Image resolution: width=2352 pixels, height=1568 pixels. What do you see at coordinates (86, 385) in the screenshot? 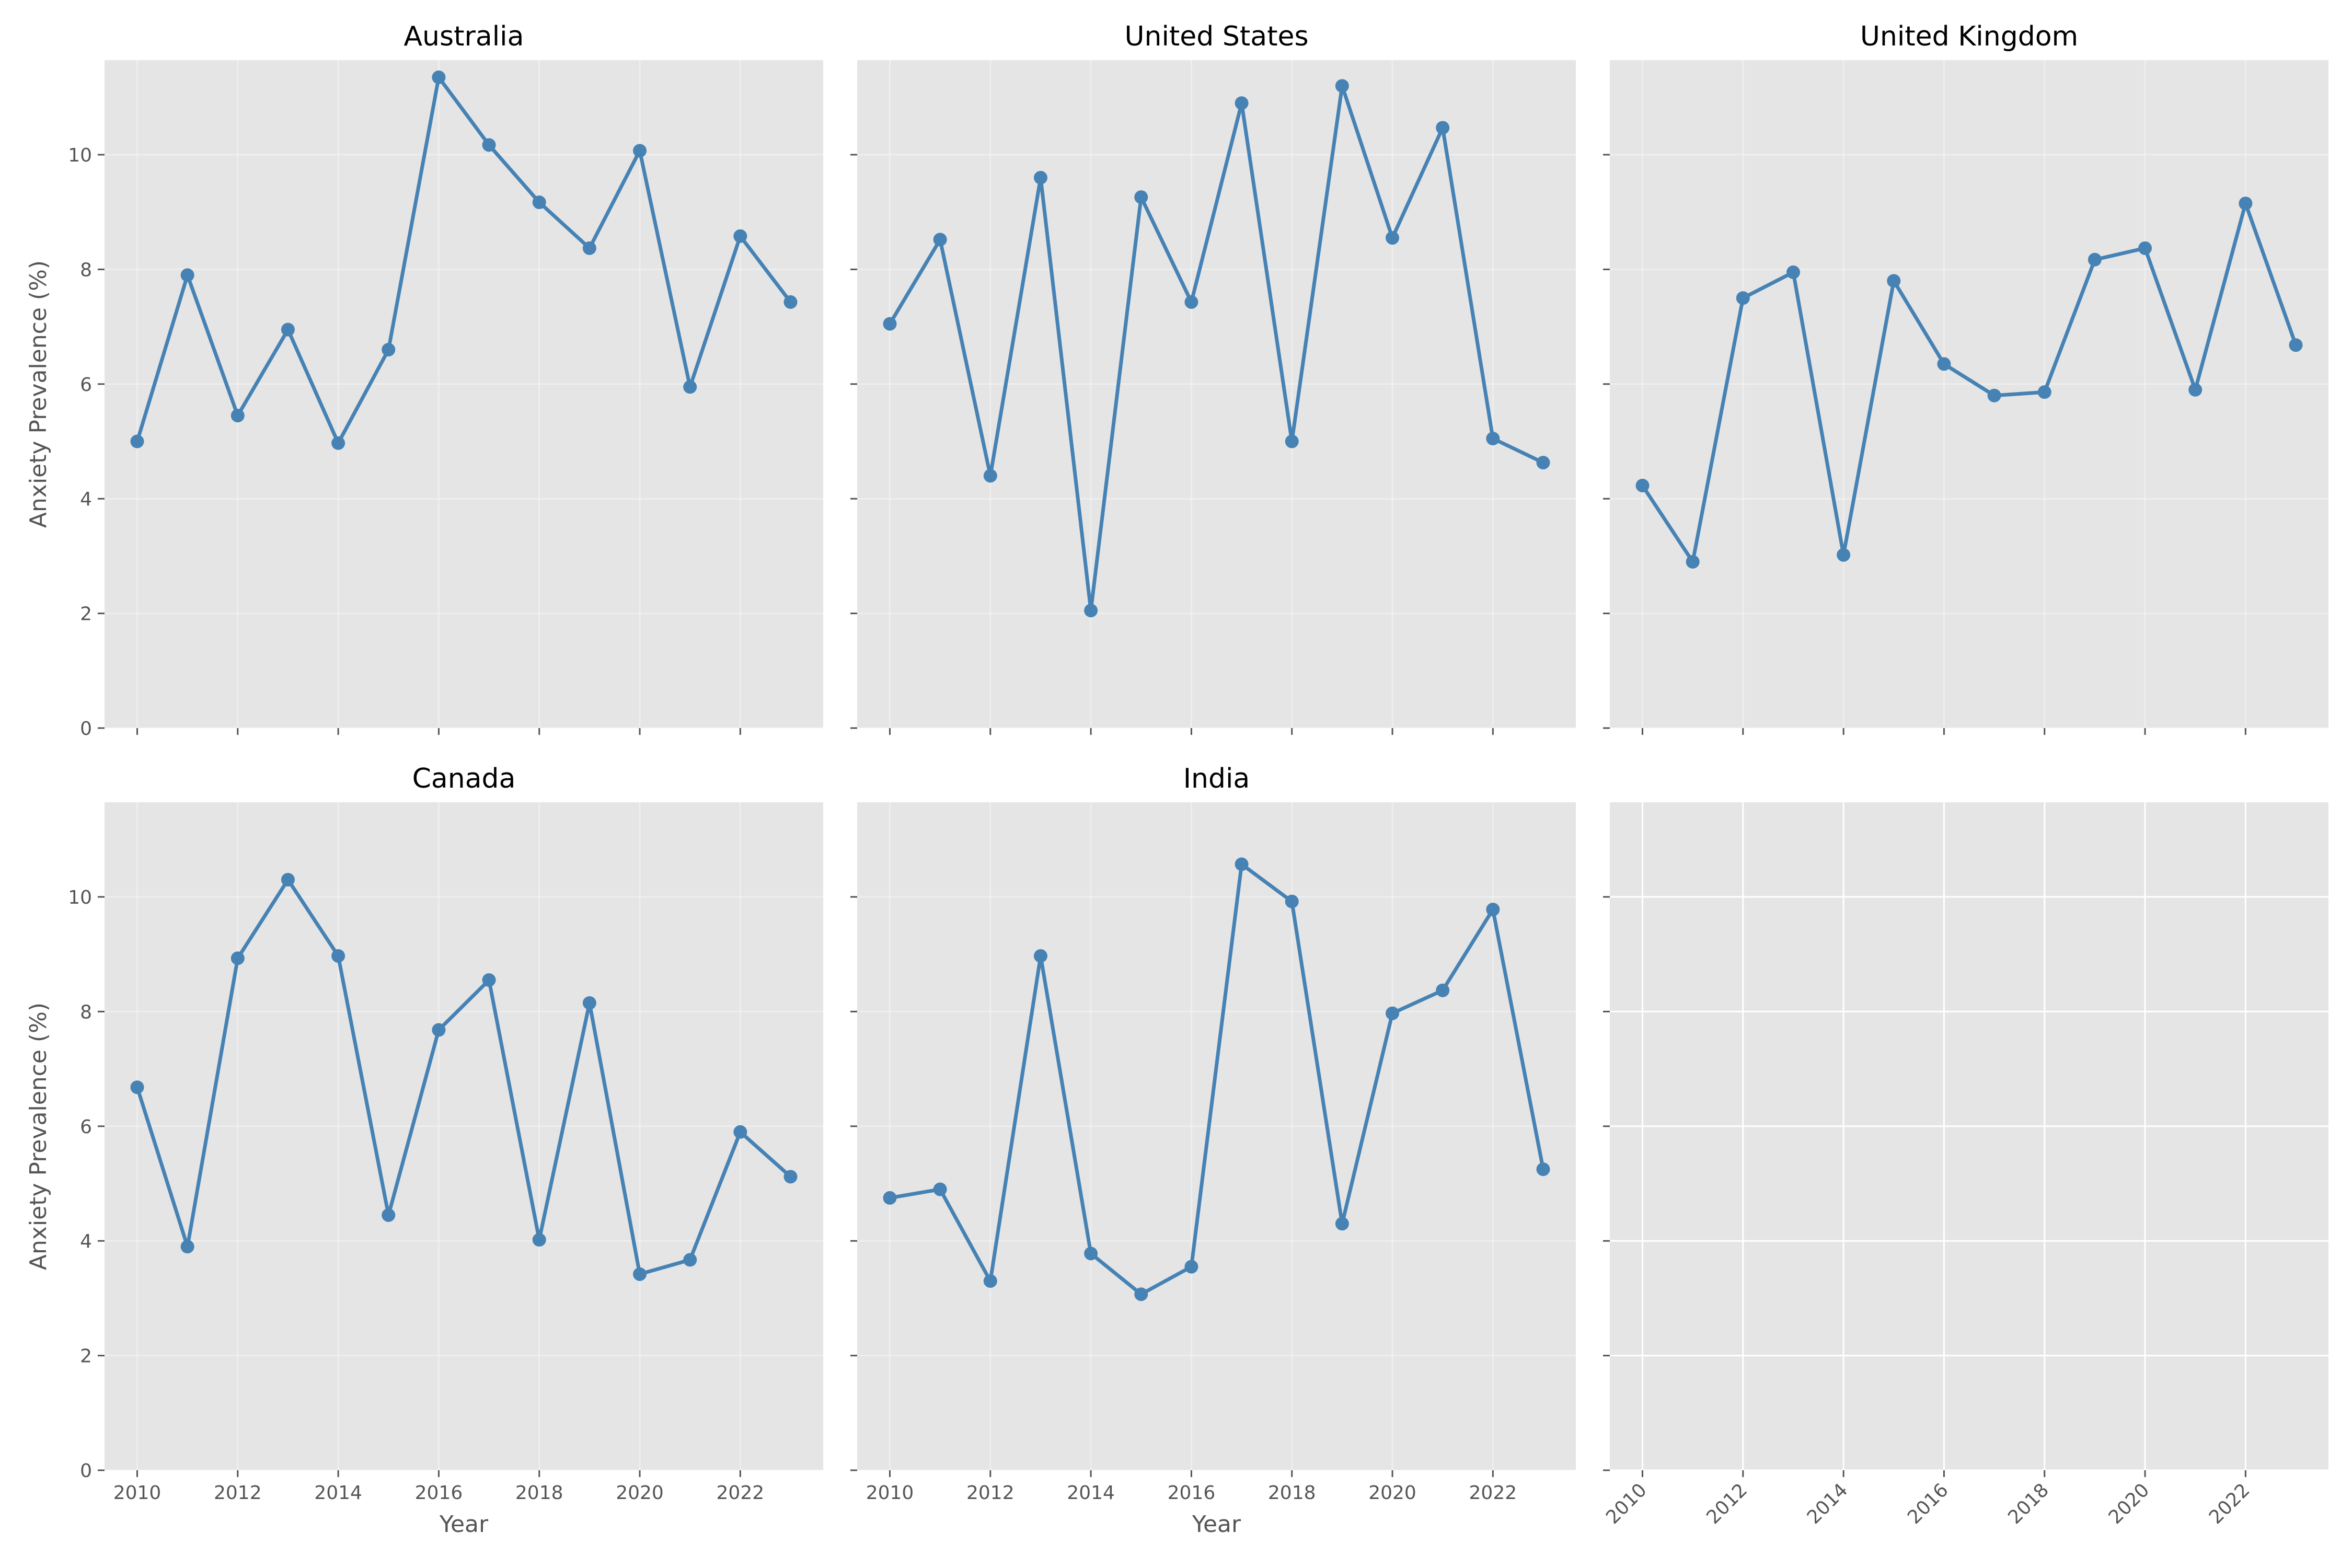
I see `y-tick-label: 6` at bounding box center [86, 385].